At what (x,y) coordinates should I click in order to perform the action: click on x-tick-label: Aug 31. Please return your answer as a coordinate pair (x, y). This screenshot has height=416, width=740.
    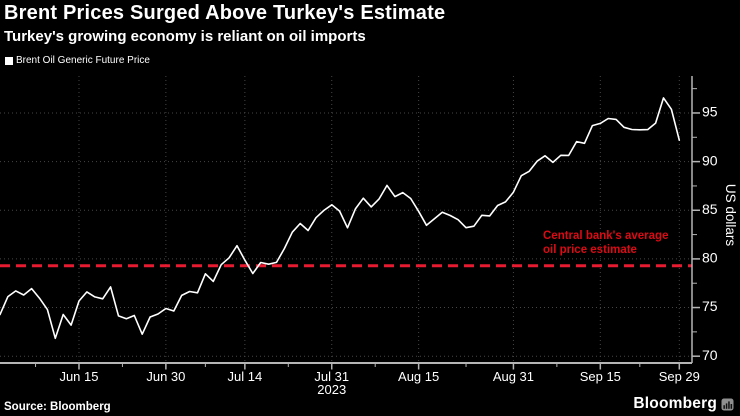
    Looking at the image, I should click on (513, 376).